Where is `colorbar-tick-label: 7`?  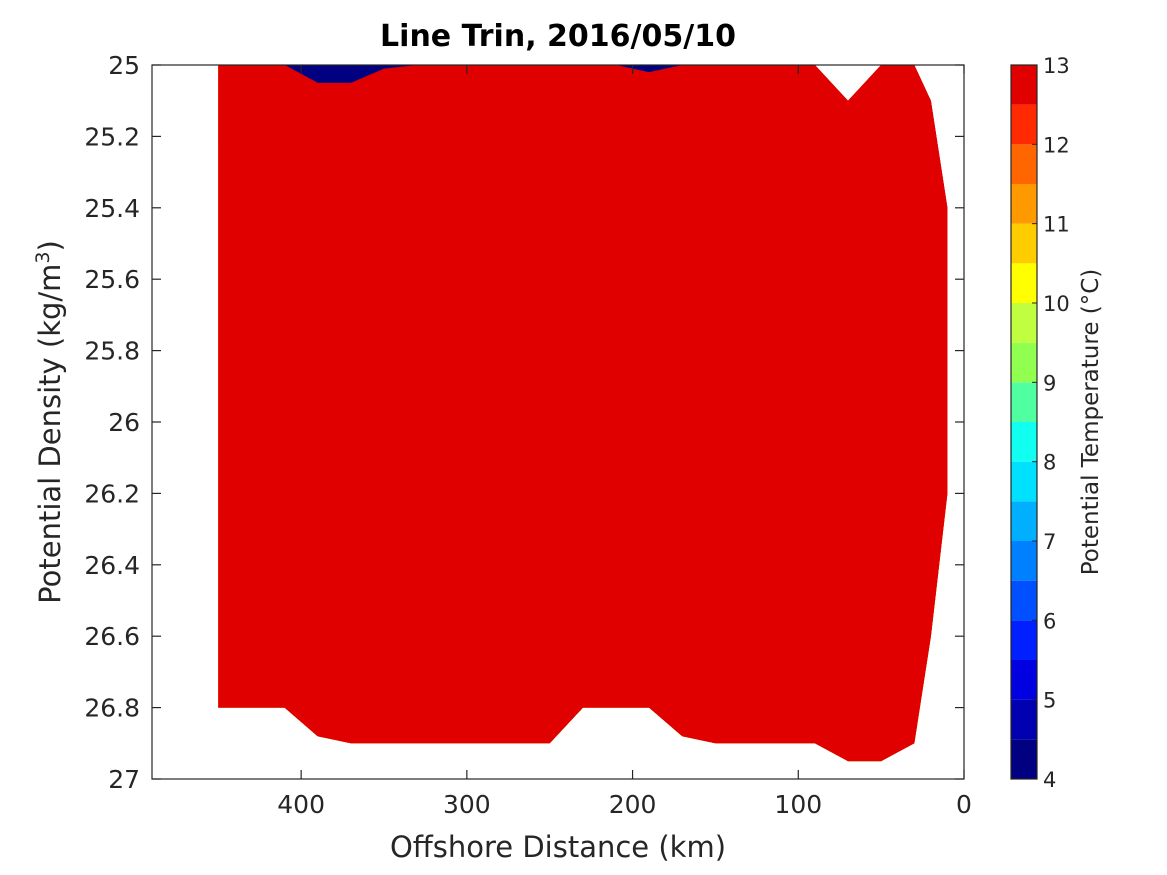
colorbar-tick-label: 7 is located at coordinates (1049, 542).